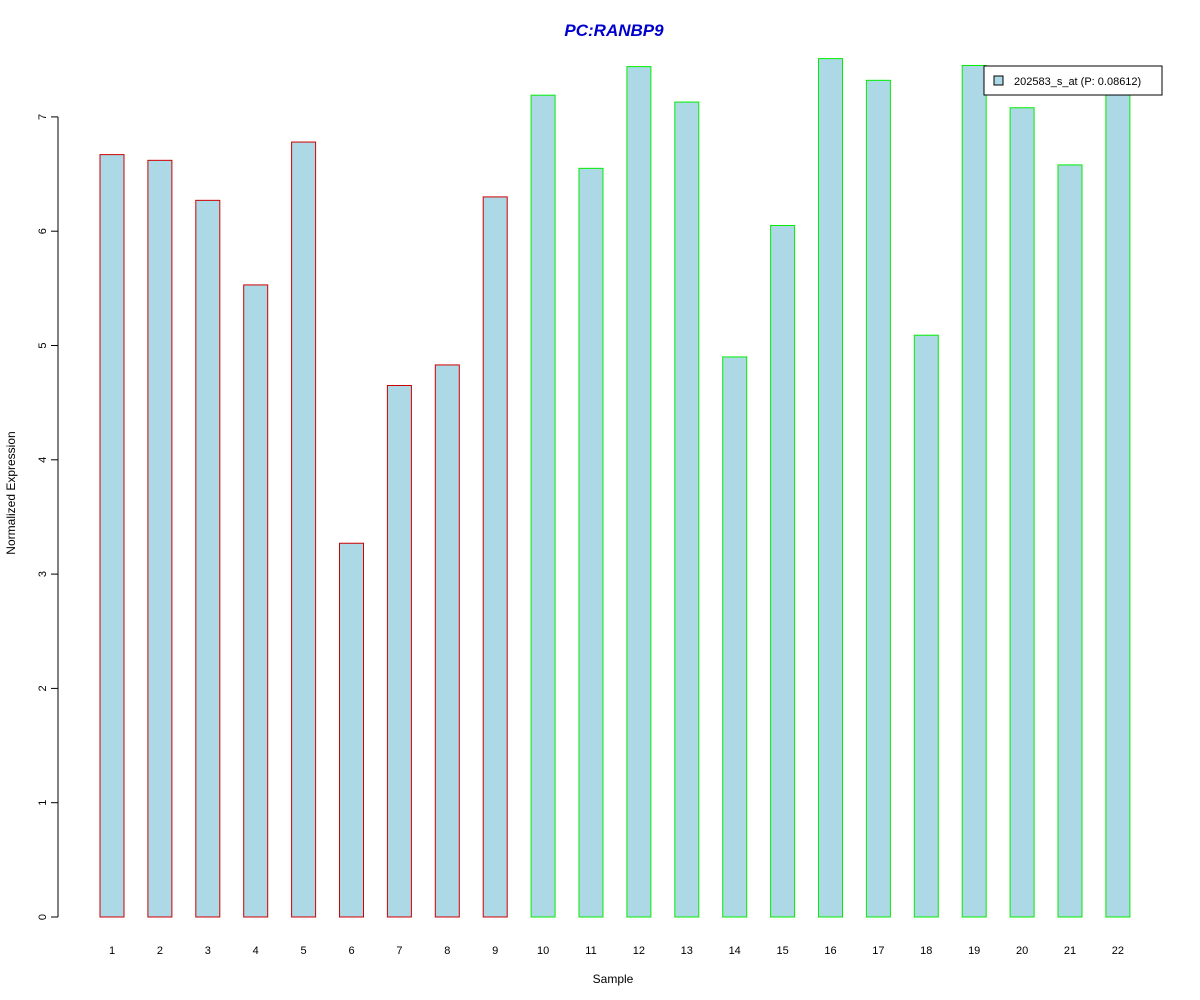 Image resolution: width=1200 pixels, height=1000 pixels. Describe the element at coordinates (1077, 82) in the screenshot. I see `legend-label: 202583_s_at (P: 0.08612)` at that location.